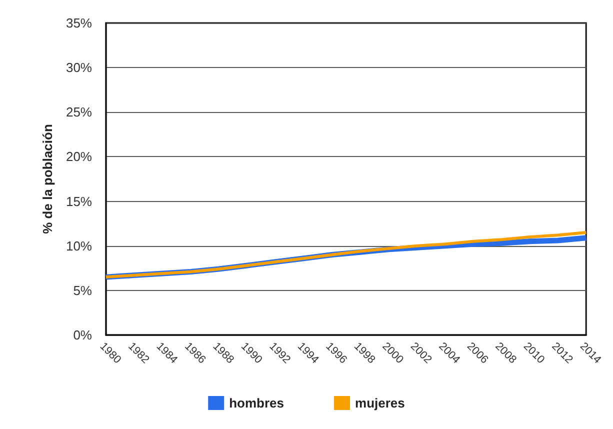  I want to click on y-tick-label: 30%, so click(79, 68).